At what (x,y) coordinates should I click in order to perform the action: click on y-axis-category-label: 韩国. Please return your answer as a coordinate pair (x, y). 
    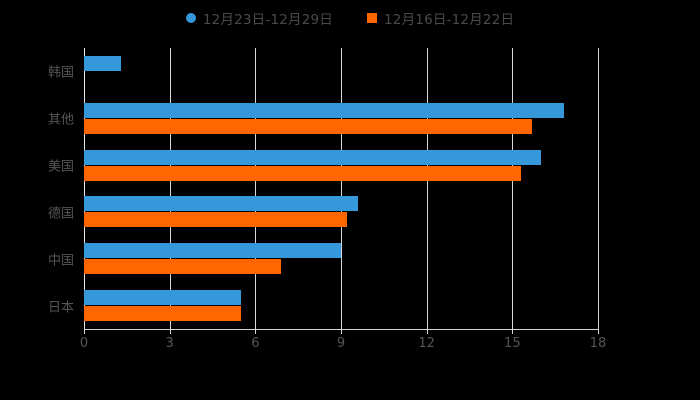
    Looking at the image, I should click on (60, 73).